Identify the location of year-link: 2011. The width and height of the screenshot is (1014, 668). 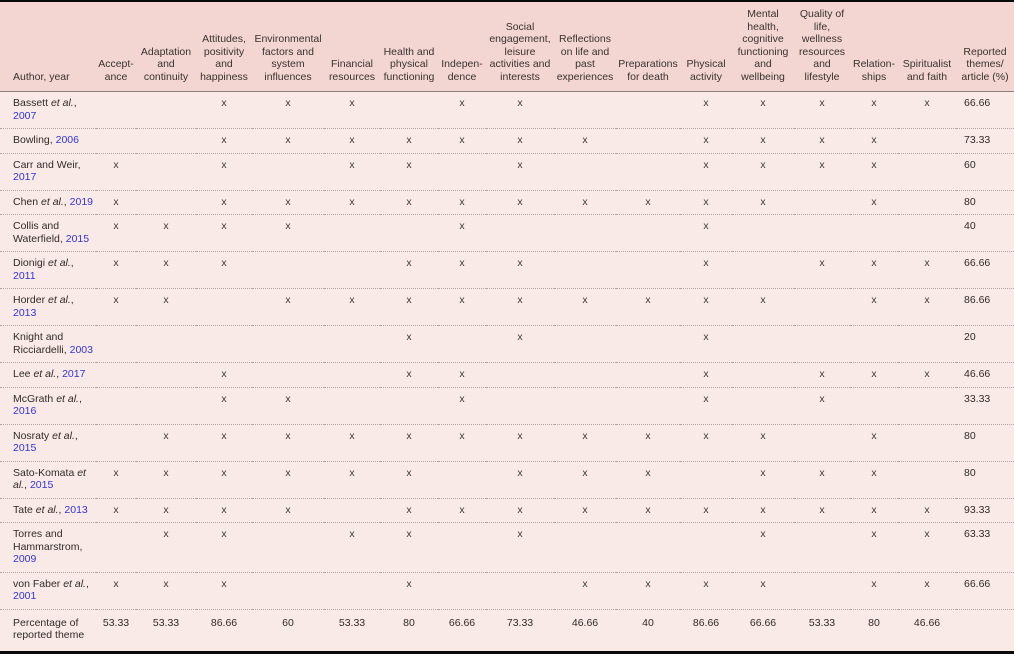
(24, 275).